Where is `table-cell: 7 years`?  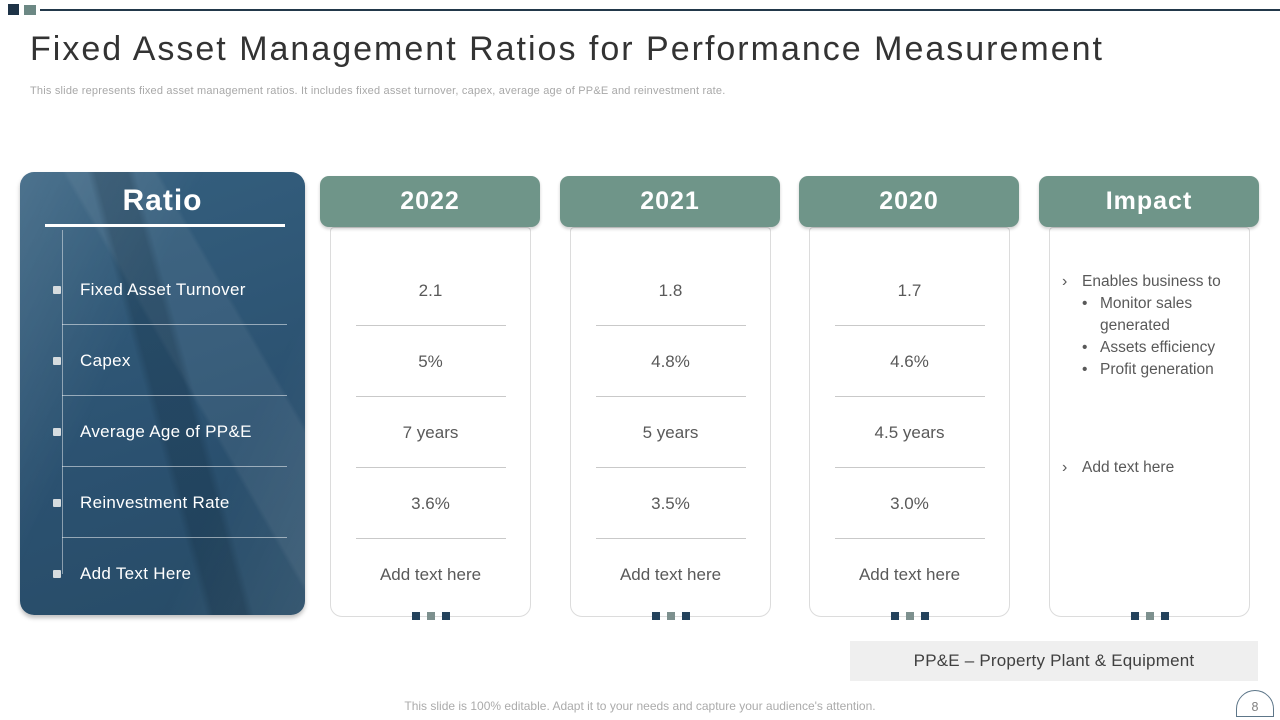
table-cell: 7 years is located at coordinates (430, 432).